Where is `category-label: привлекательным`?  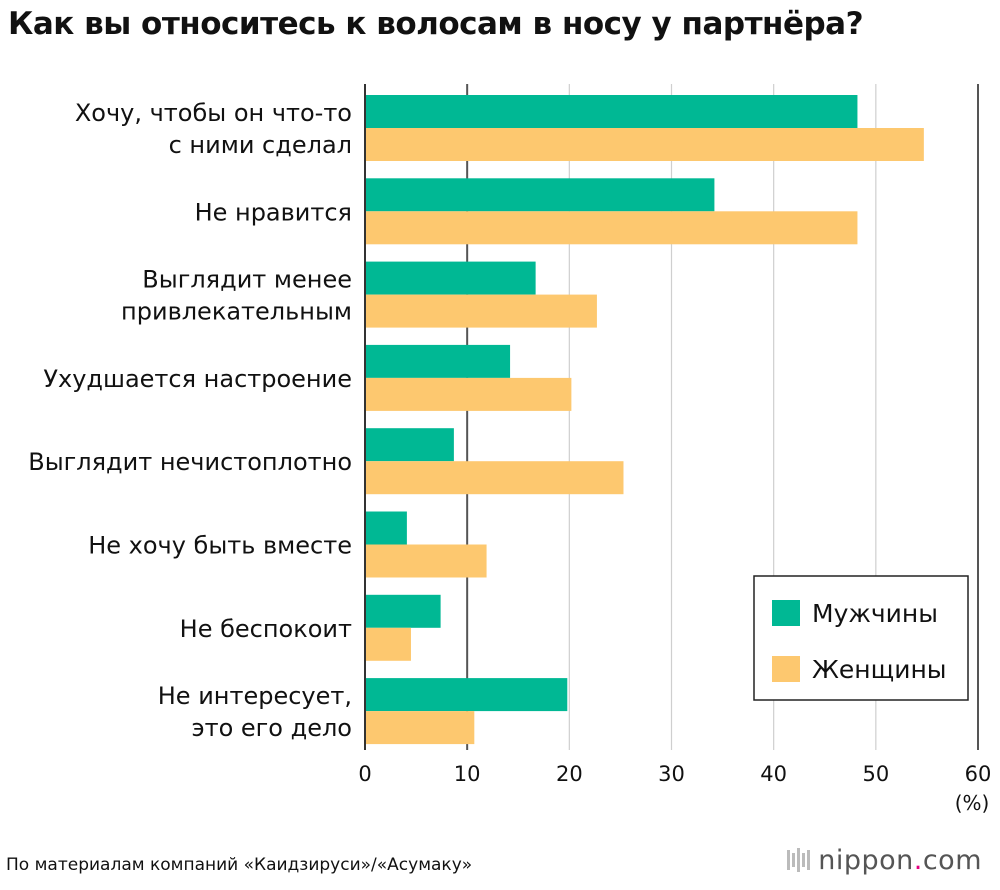
category-label: привлекательным is located at coordinates (236, 312).